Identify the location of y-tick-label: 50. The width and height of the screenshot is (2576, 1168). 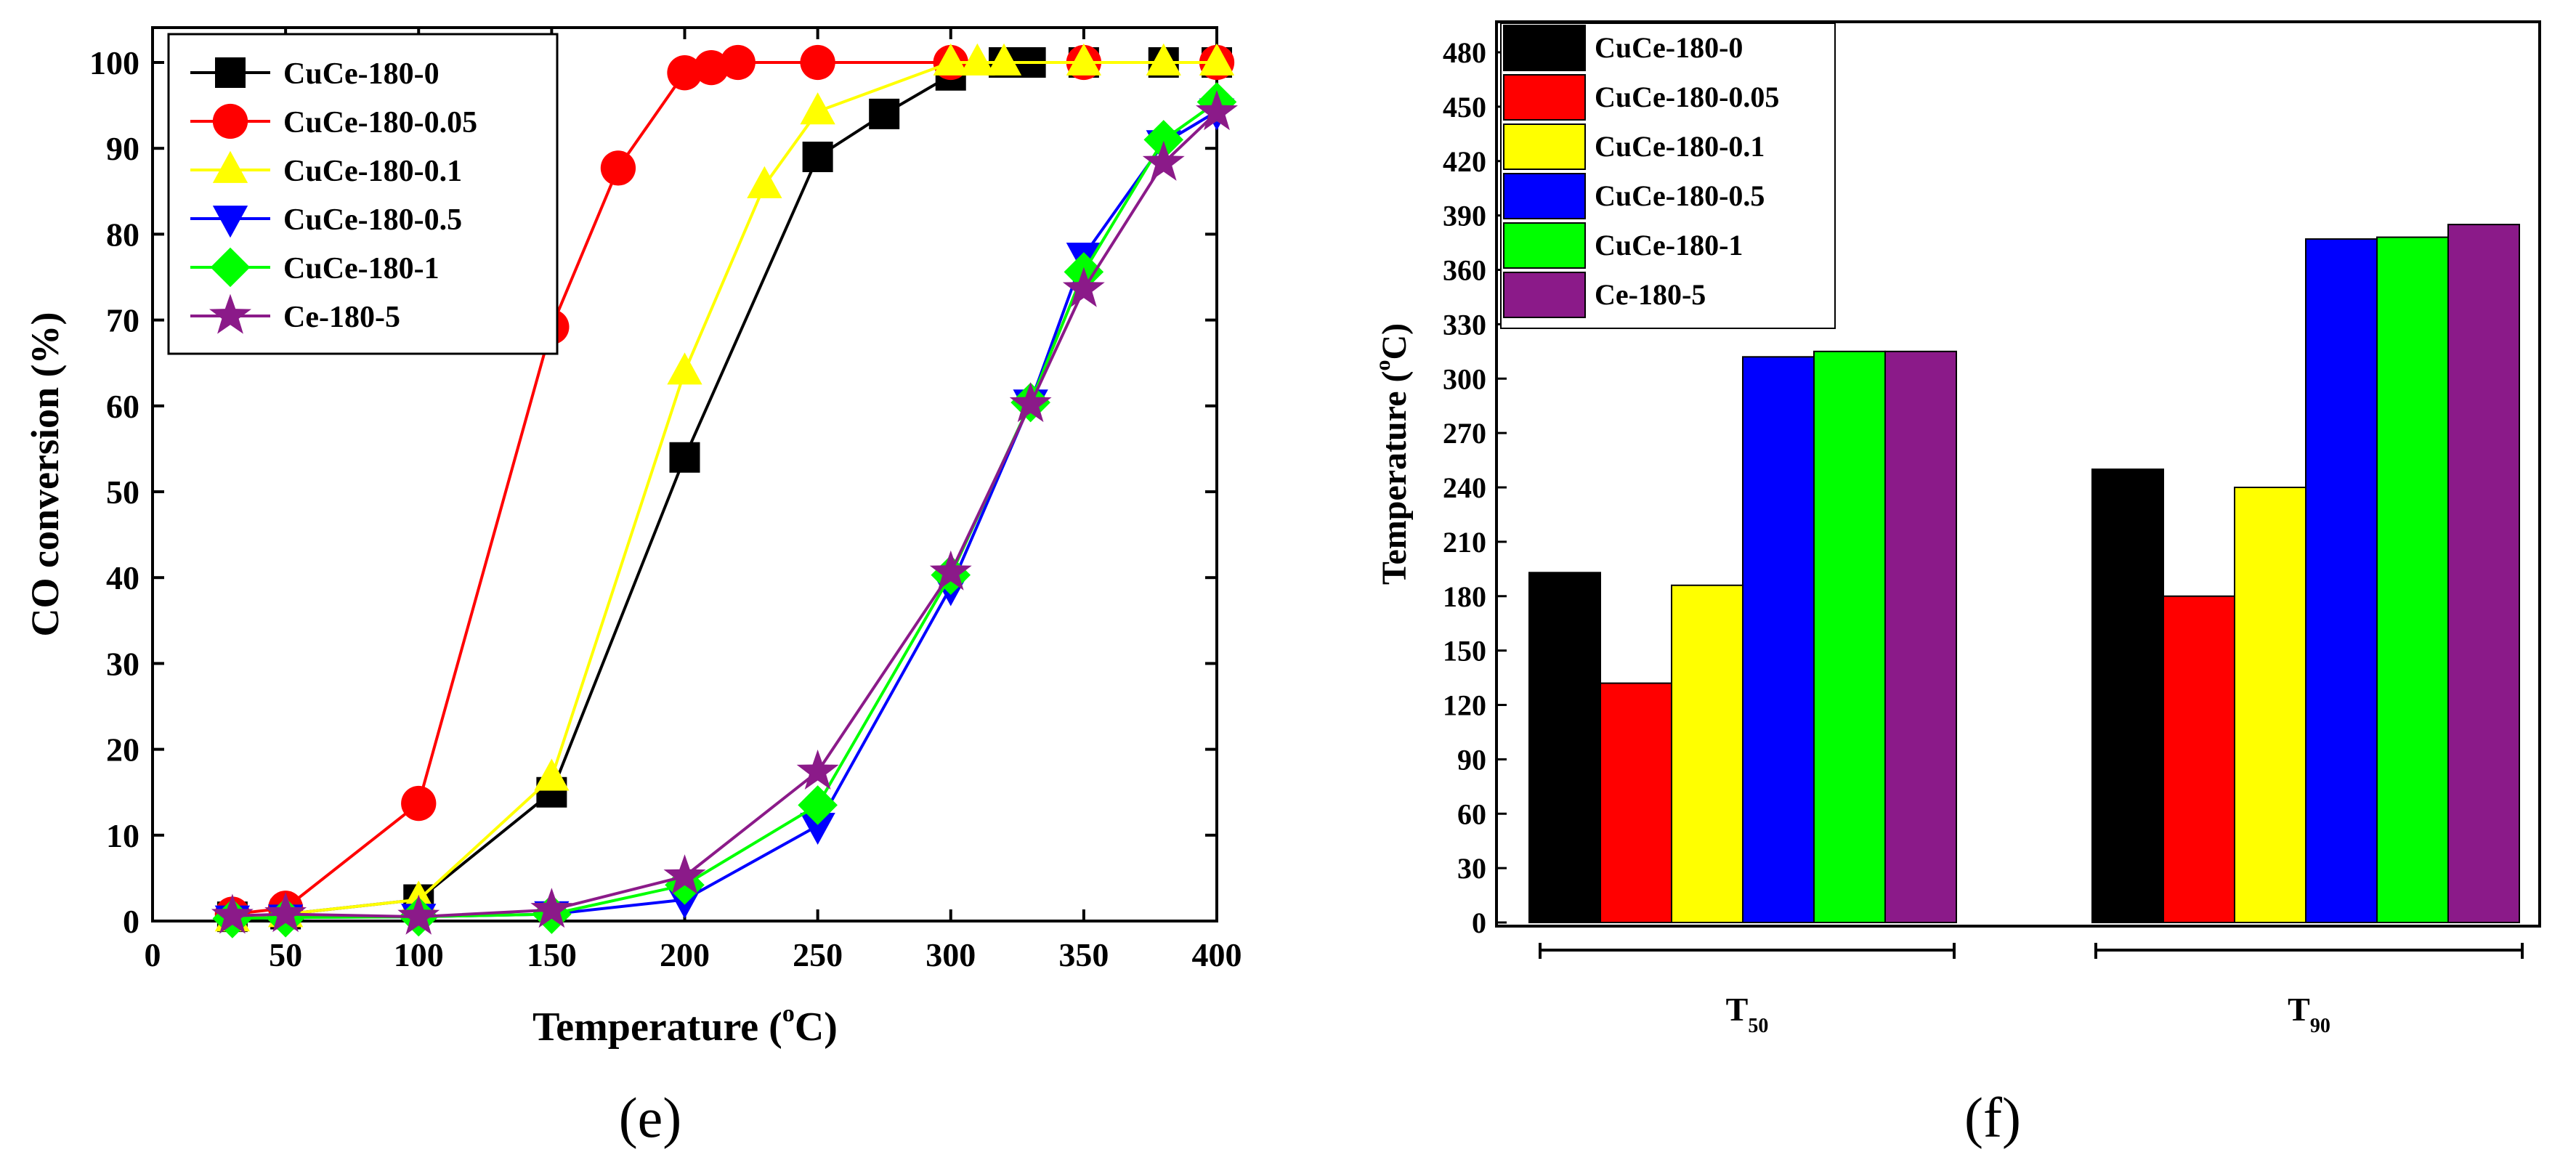
(122, 492).